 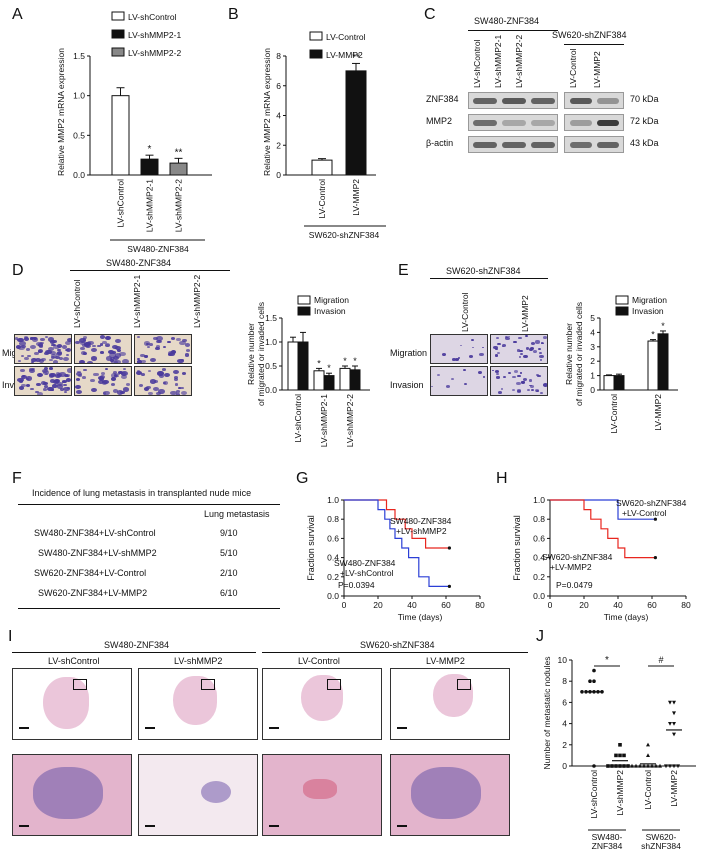 What do you see at coordinates (333, 558) in the screenshot?
I see `g-y-tick-label-2: 0.4` at bounding box center [333, 558].